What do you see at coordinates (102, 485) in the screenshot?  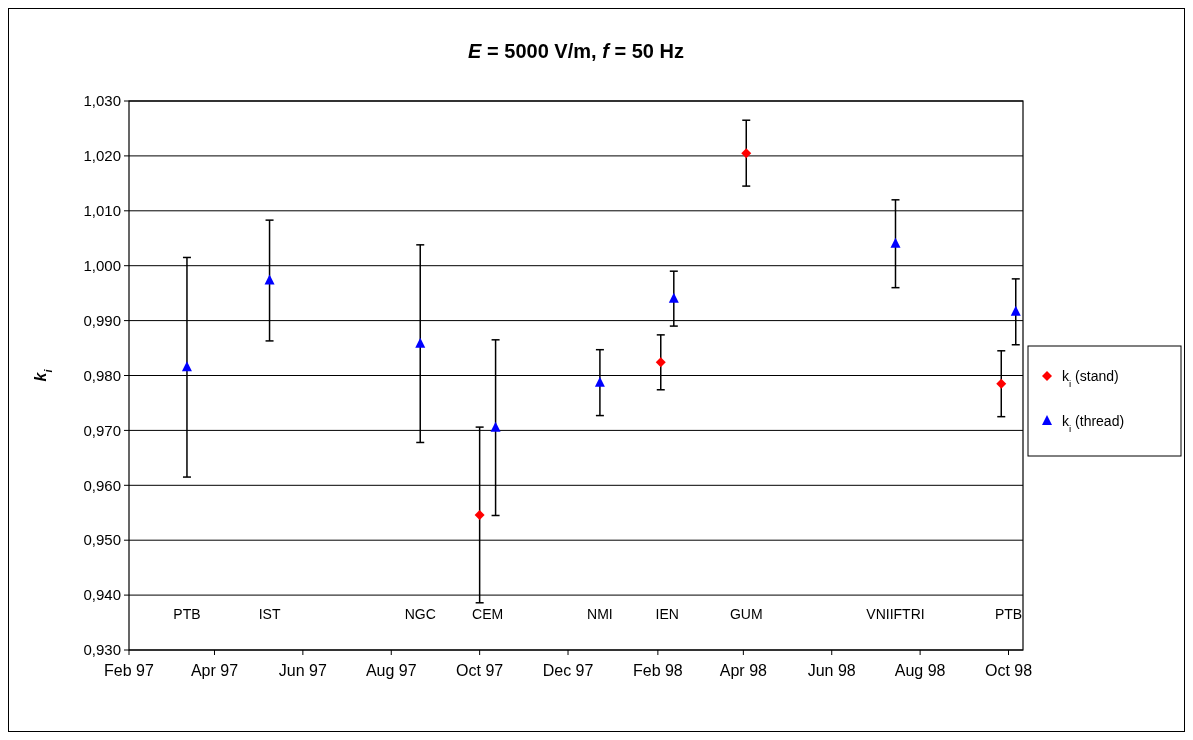 I see `y-tick-label: 0,960` at bounding box center [102, 485].